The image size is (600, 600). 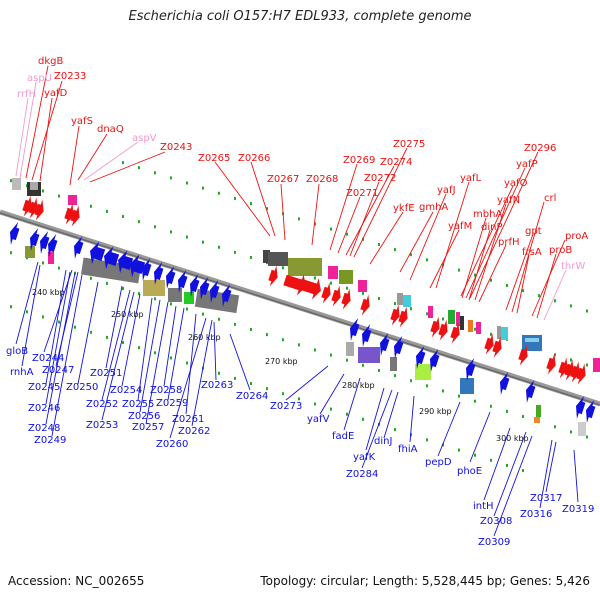 What do you see at coordinates (492, 227) in the screenshot?
I see `gene-label: dinP` at bounding box center [492, 227].